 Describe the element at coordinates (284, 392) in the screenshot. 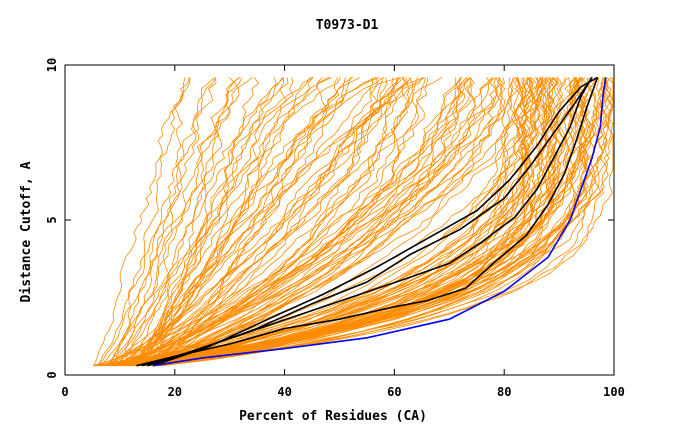

I see `x-tick-label: 40` at that location.